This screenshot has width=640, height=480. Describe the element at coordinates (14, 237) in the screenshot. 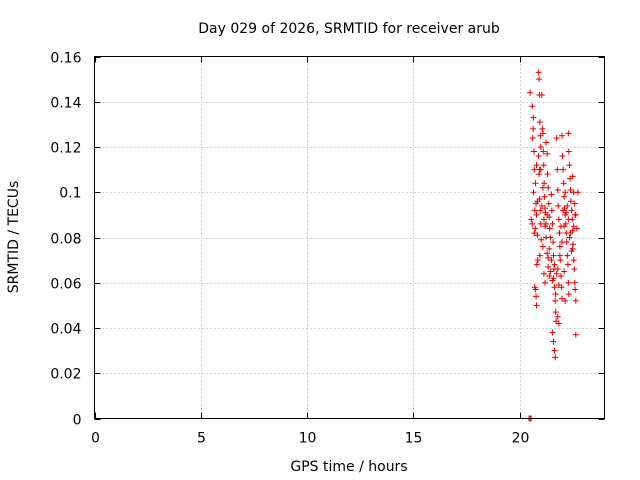

I see `y-axis-label: SRMTID / TECUs` at that location.